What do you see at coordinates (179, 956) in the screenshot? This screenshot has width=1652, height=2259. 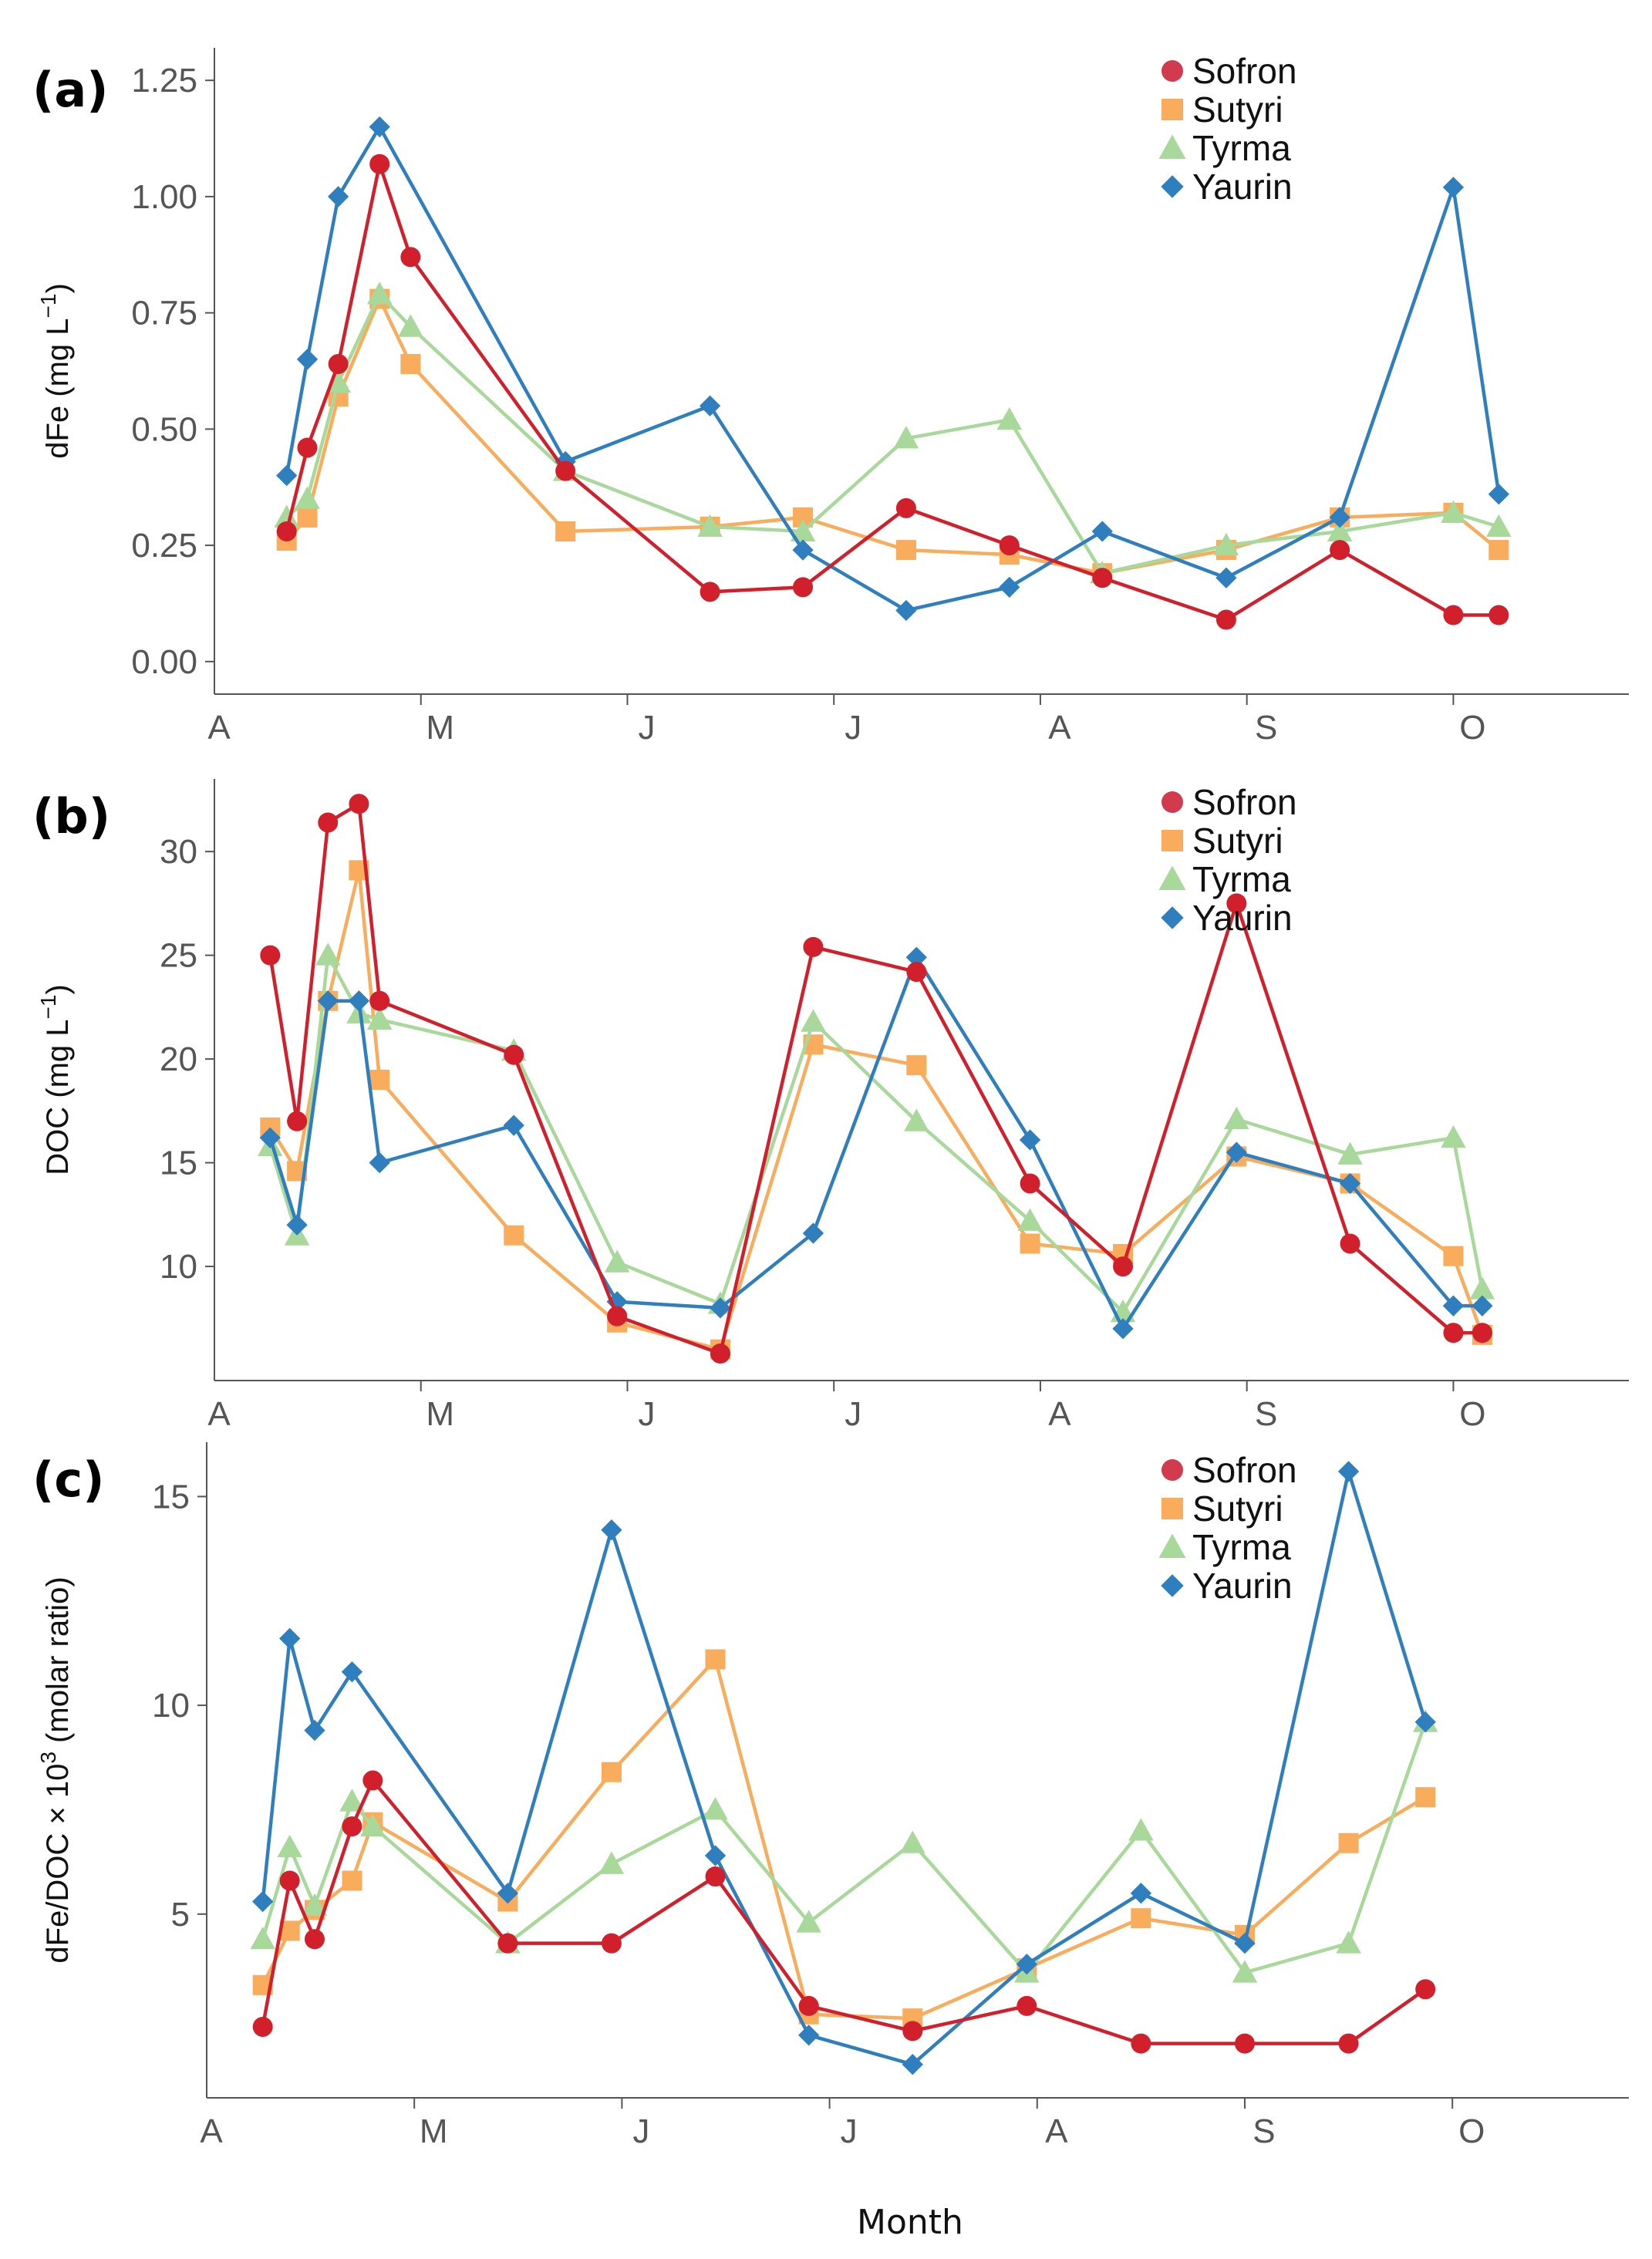 I see `y-tick-label: 25` at bounding box center [179, 956].